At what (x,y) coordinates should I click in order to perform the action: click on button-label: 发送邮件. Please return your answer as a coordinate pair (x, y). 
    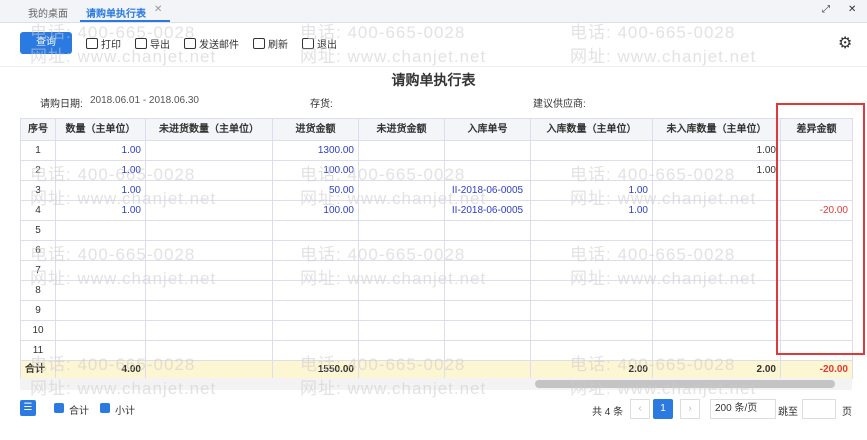
    Looking at the image, I should click on (219, 45).